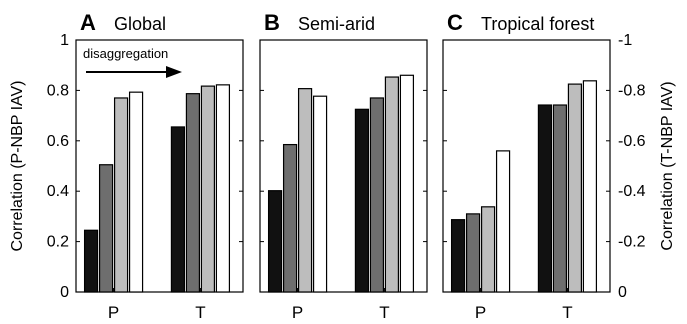 The height and width of the screenshot is (324, 687). What do you see at coordinates (537, 24) in the screenshot?
I see `panel-title: Tropical forest` at bounding box center [537, 24].